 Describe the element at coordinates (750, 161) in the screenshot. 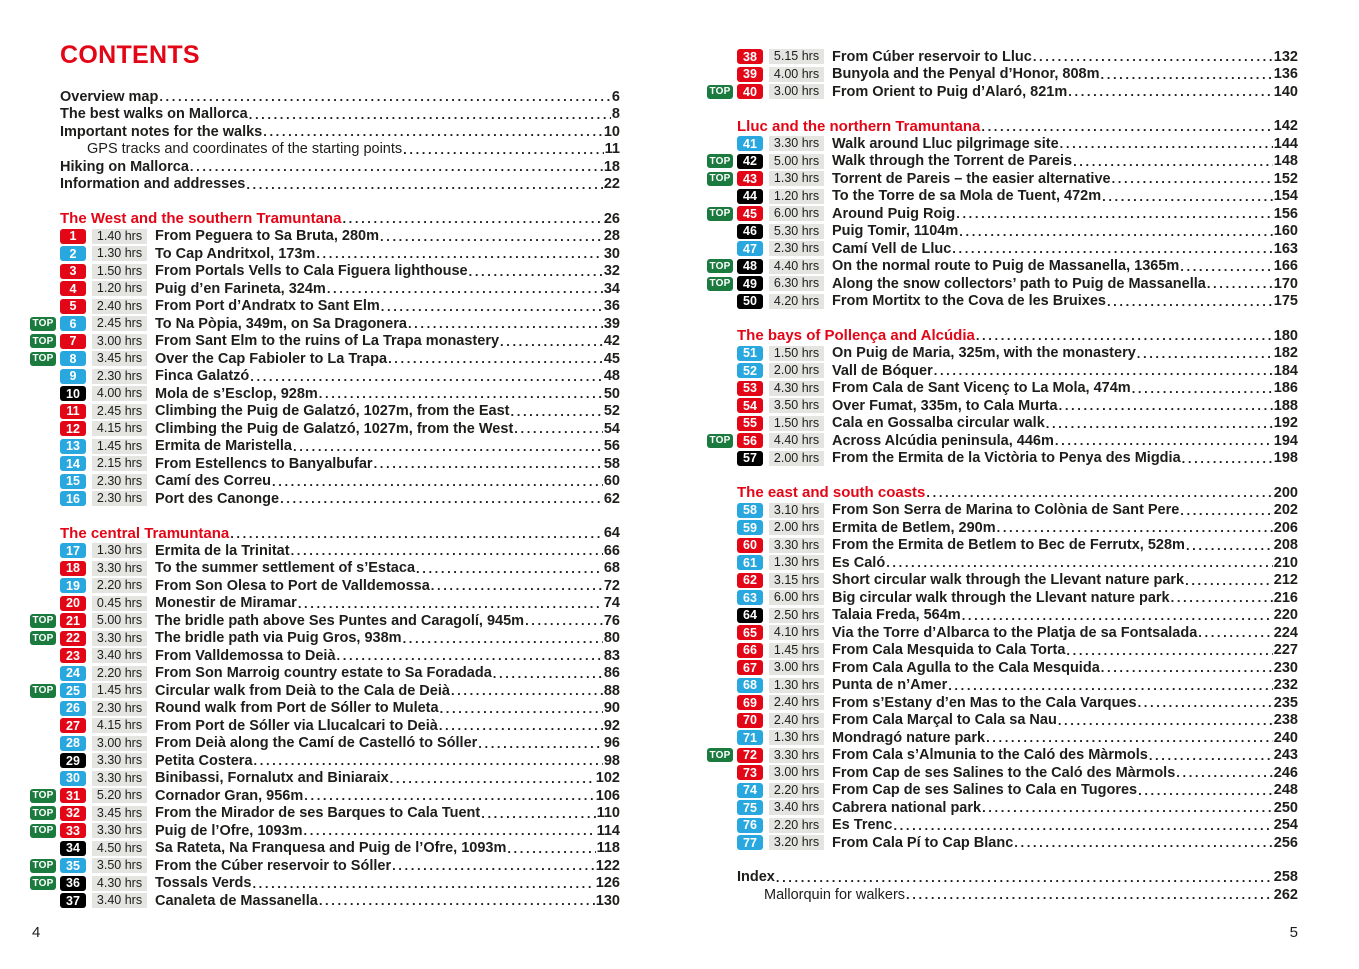

I see `walk-number-badge: 42` at that location.